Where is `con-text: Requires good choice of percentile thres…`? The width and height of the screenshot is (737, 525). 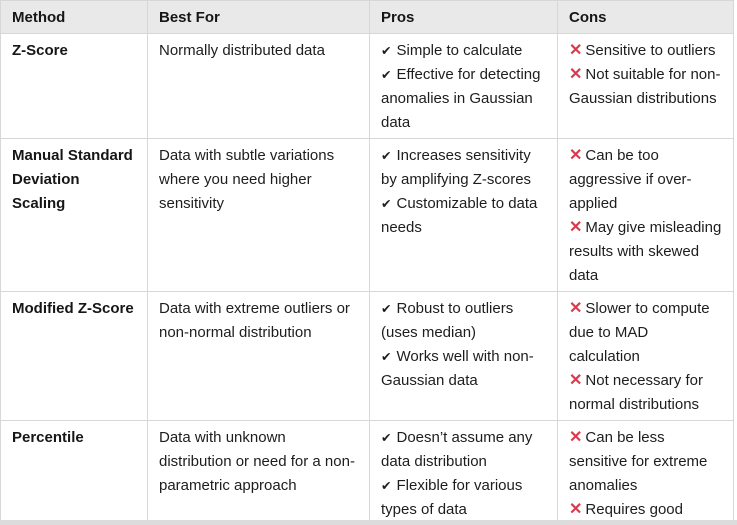
con-text: Requires good choice of percentile thres… is located at coordinates (634, 509).